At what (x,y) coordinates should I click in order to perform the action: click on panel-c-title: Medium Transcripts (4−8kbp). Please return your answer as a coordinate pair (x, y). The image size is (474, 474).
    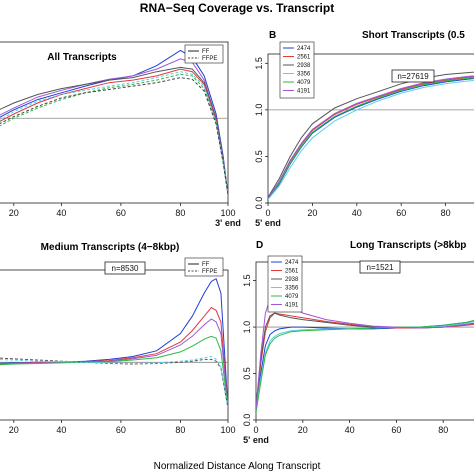
    Looking at the image, I should click on (110, 247).